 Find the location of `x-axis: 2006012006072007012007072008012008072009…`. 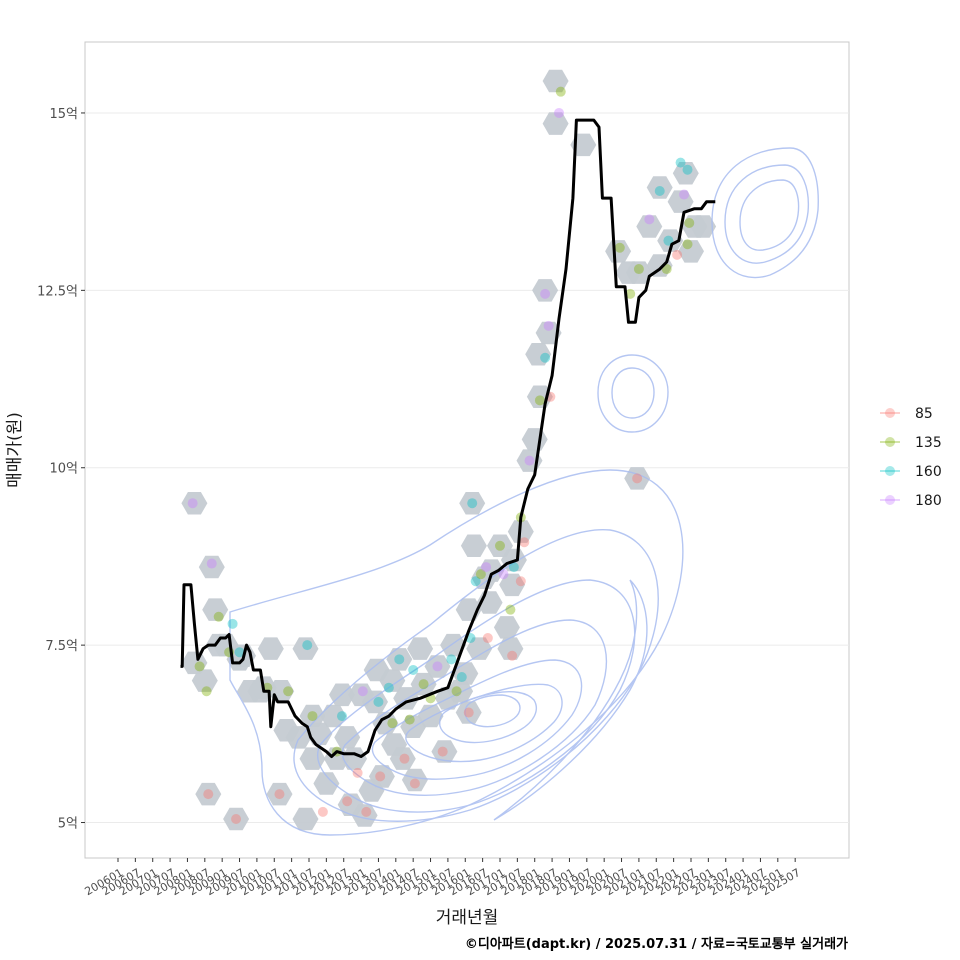

x-axis: 2006012006072007012007072008012008072009… is located at coordinates (442, 878).